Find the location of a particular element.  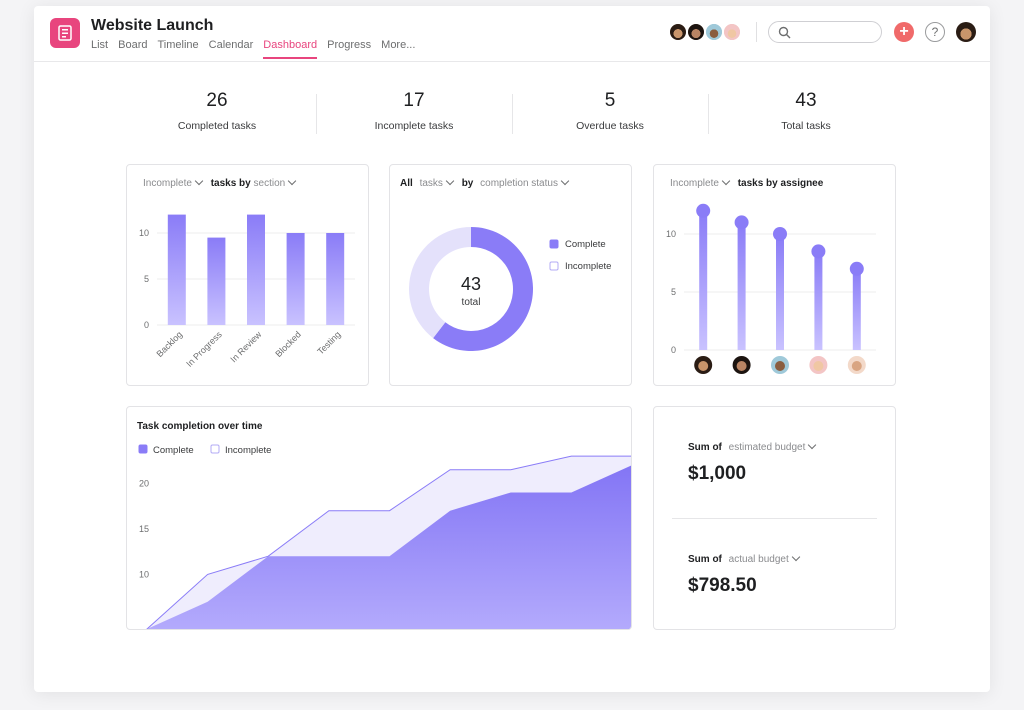

stat-incomplete: 17 Incomplete tasks is located at coordinates (414, 111).